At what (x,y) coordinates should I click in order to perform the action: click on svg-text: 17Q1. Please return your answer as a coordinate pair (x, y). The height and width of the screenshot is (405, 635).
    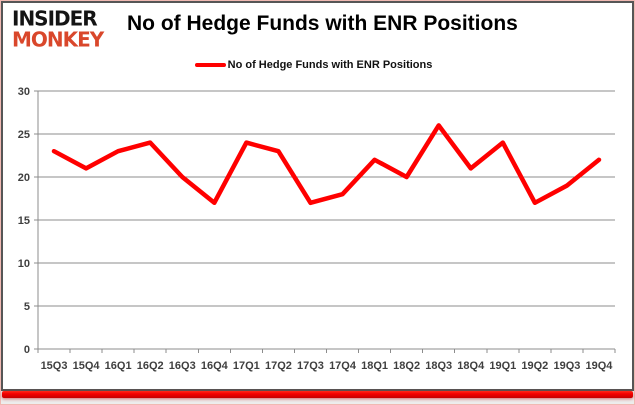
    Looking at the image, I should click on (246, 366).